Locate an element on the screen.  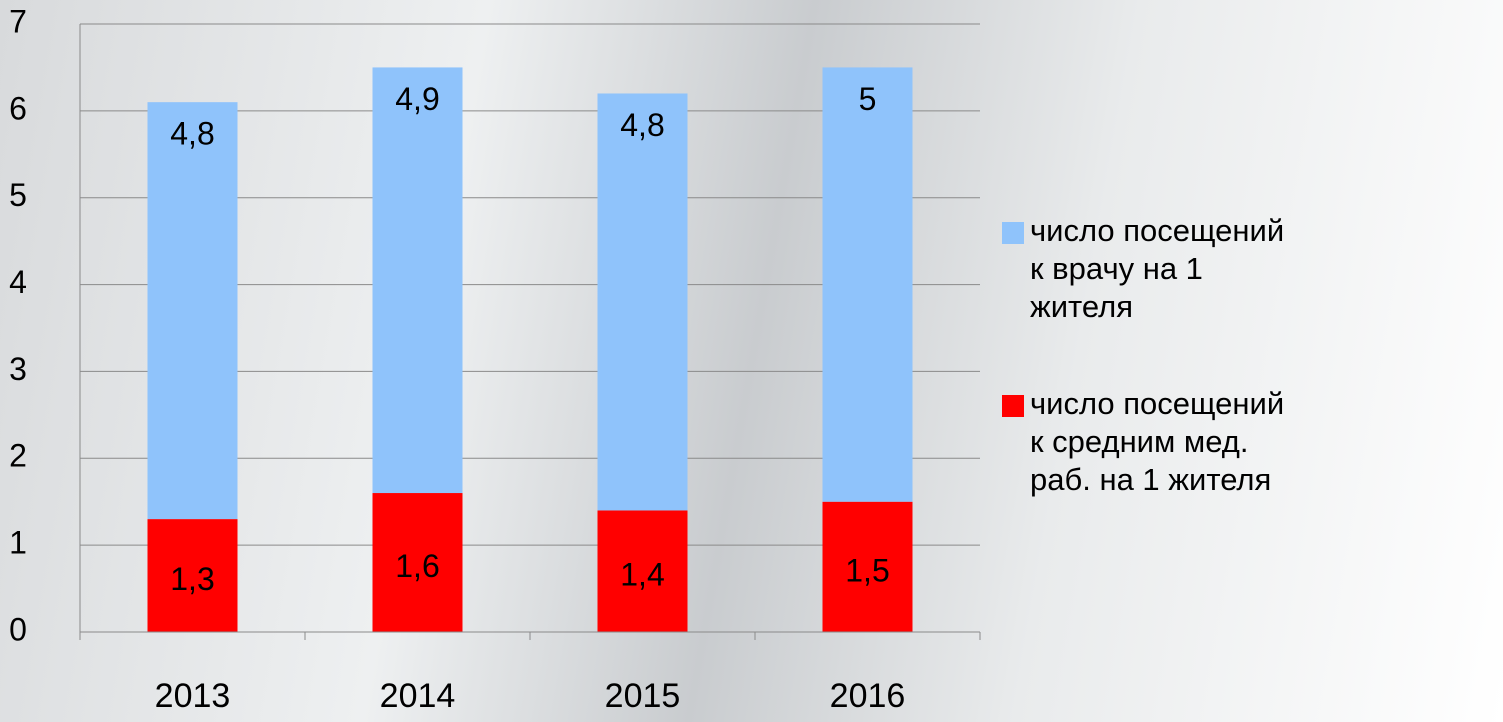
x-tick-label: 2015 is located at coordinates (643, 696).